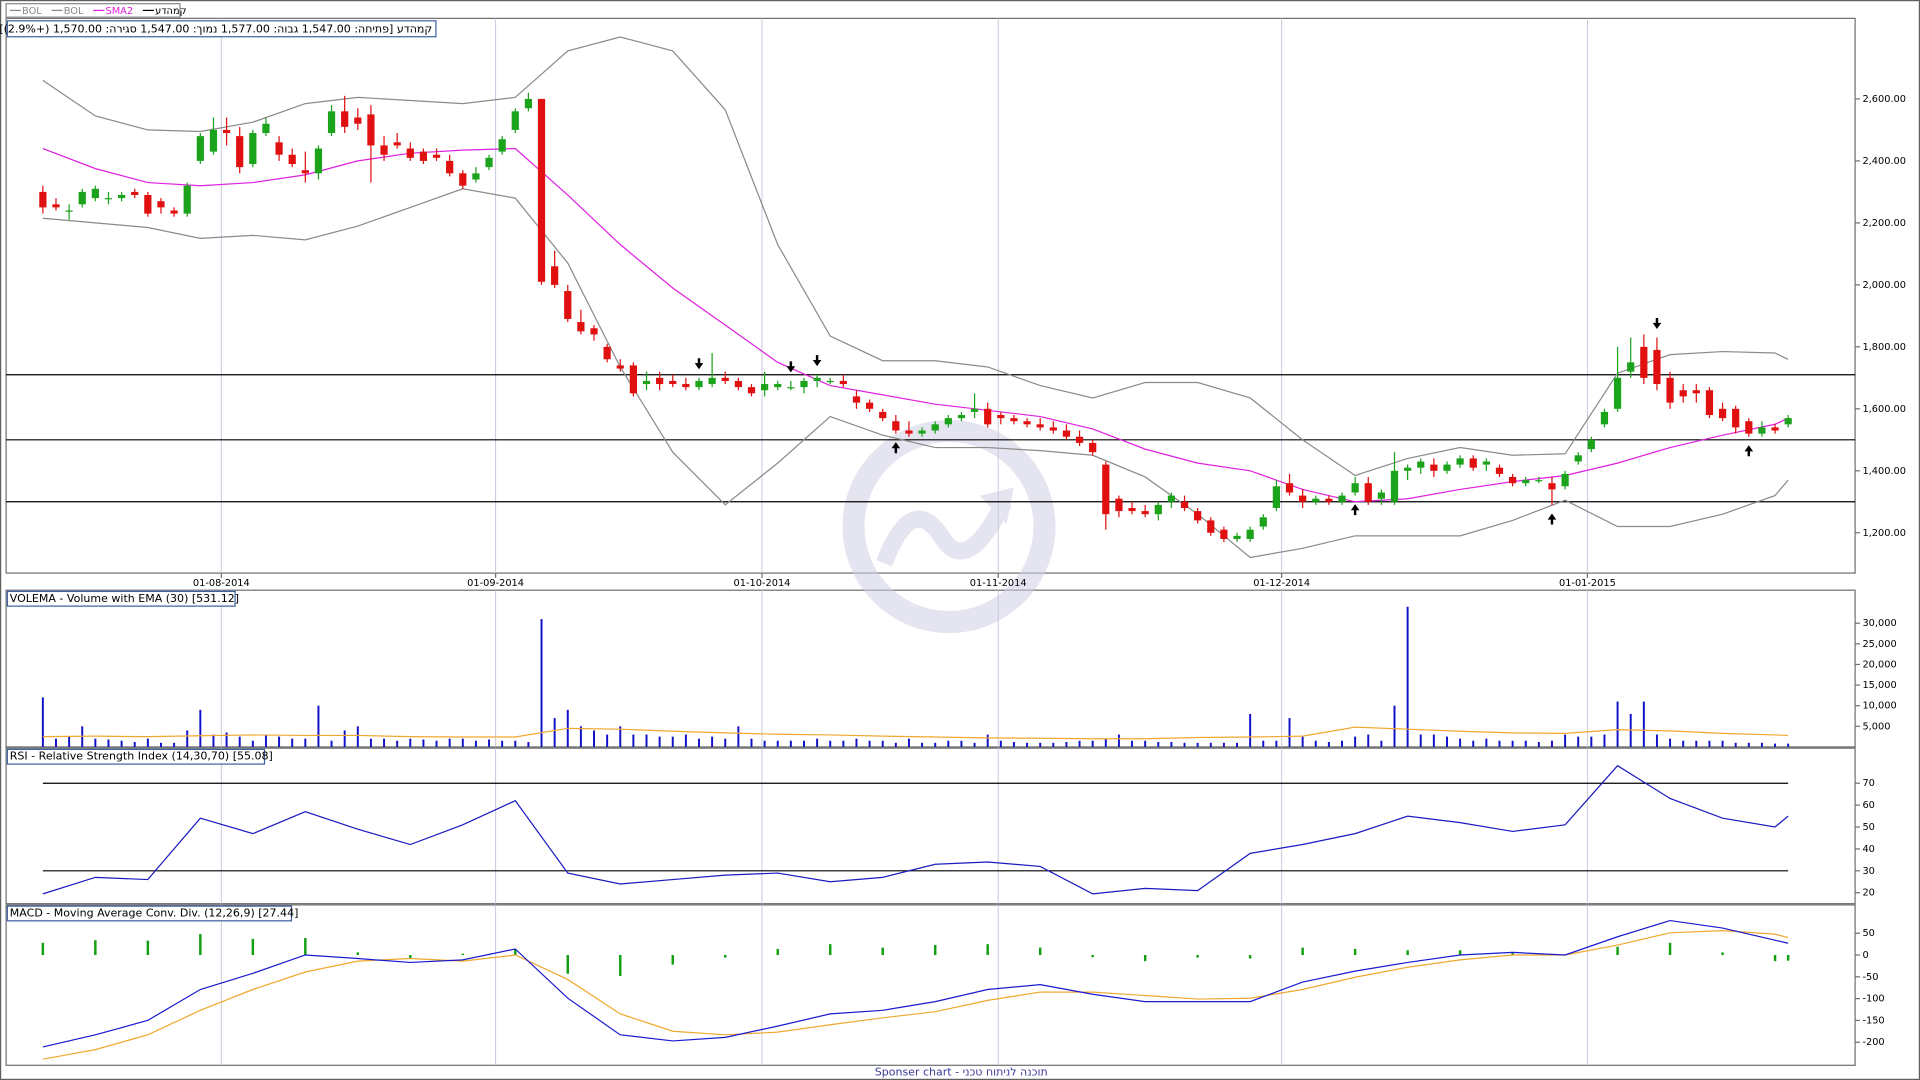 The width and height of the screenshot is (1920, 1080). Describe the element at coordinates (1884, 409) in the screenshot. I see `y-tick-label: 1,600.00` at that location.